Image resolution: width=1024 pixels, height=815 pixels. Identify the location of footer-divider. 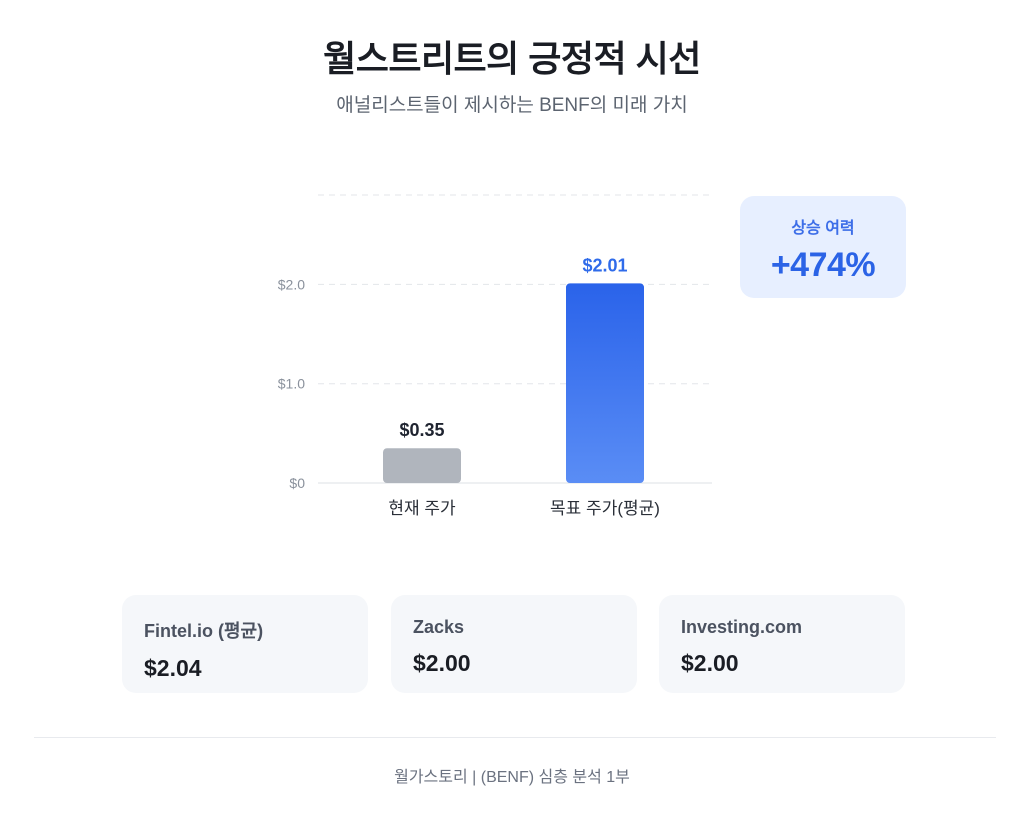
(515, 737).